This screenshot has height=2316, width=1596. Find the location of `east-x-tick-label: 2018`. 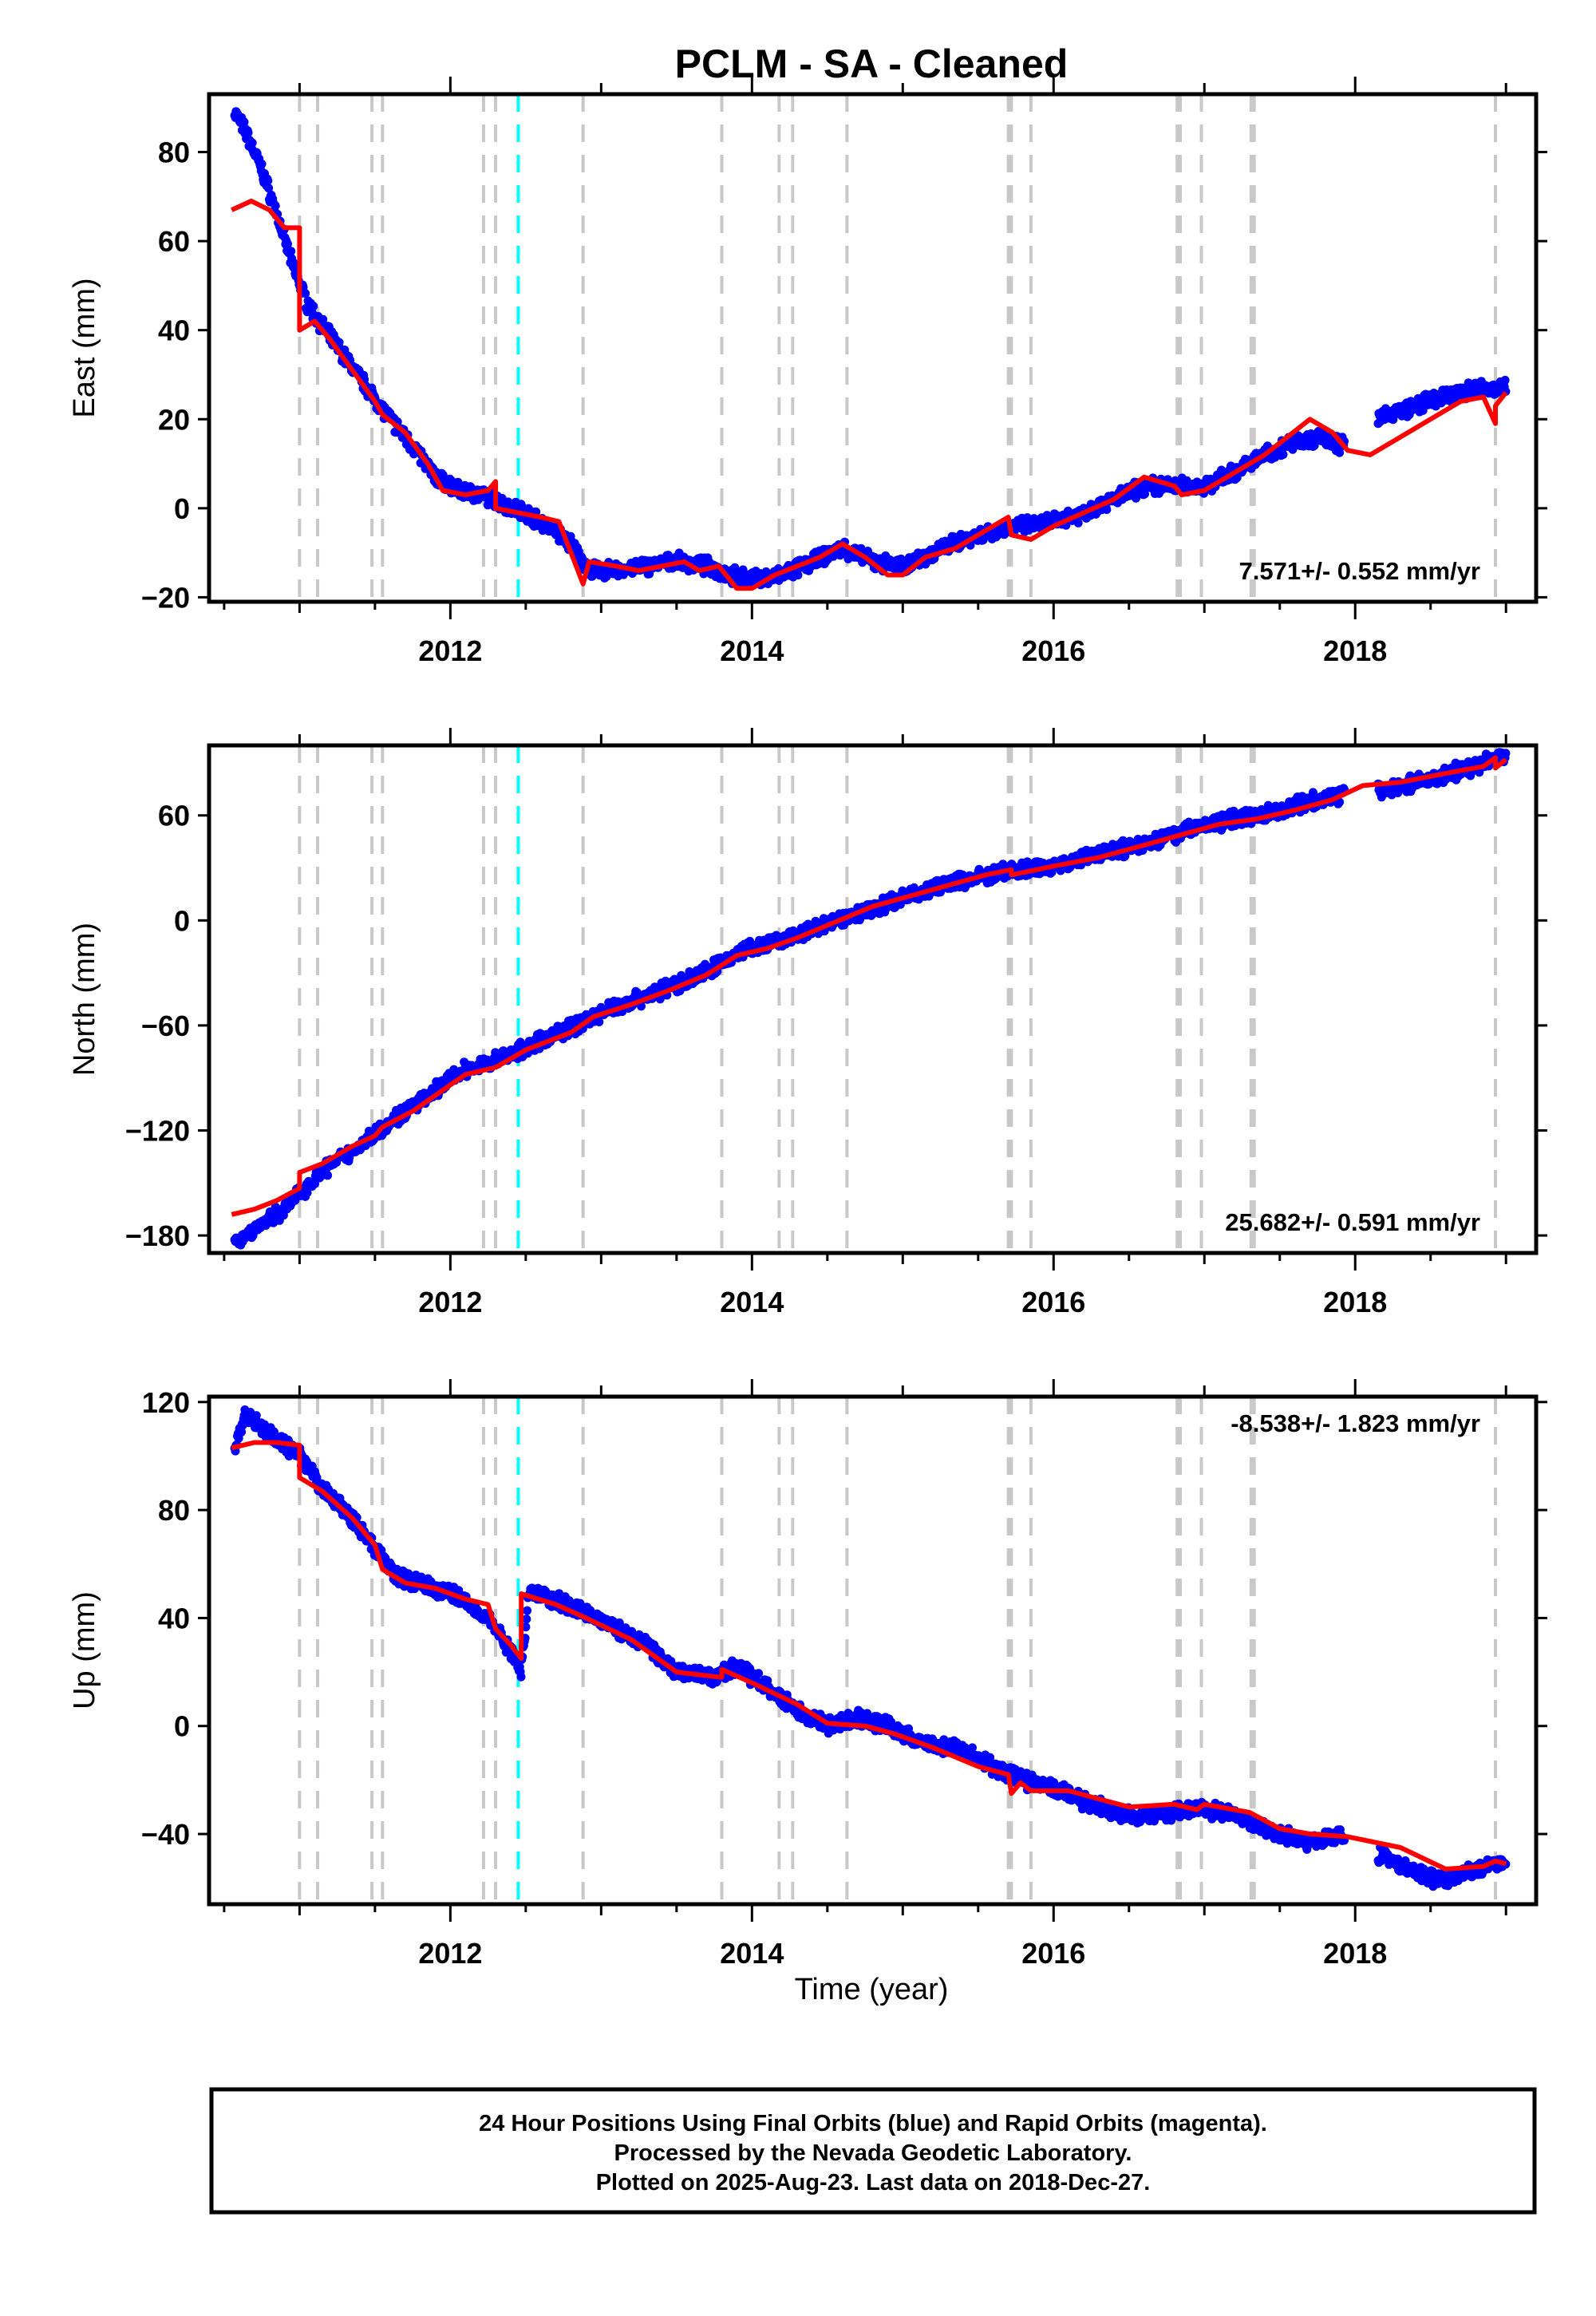

east-x-tick-label: 2018 is located at coordinates (1355, 650).